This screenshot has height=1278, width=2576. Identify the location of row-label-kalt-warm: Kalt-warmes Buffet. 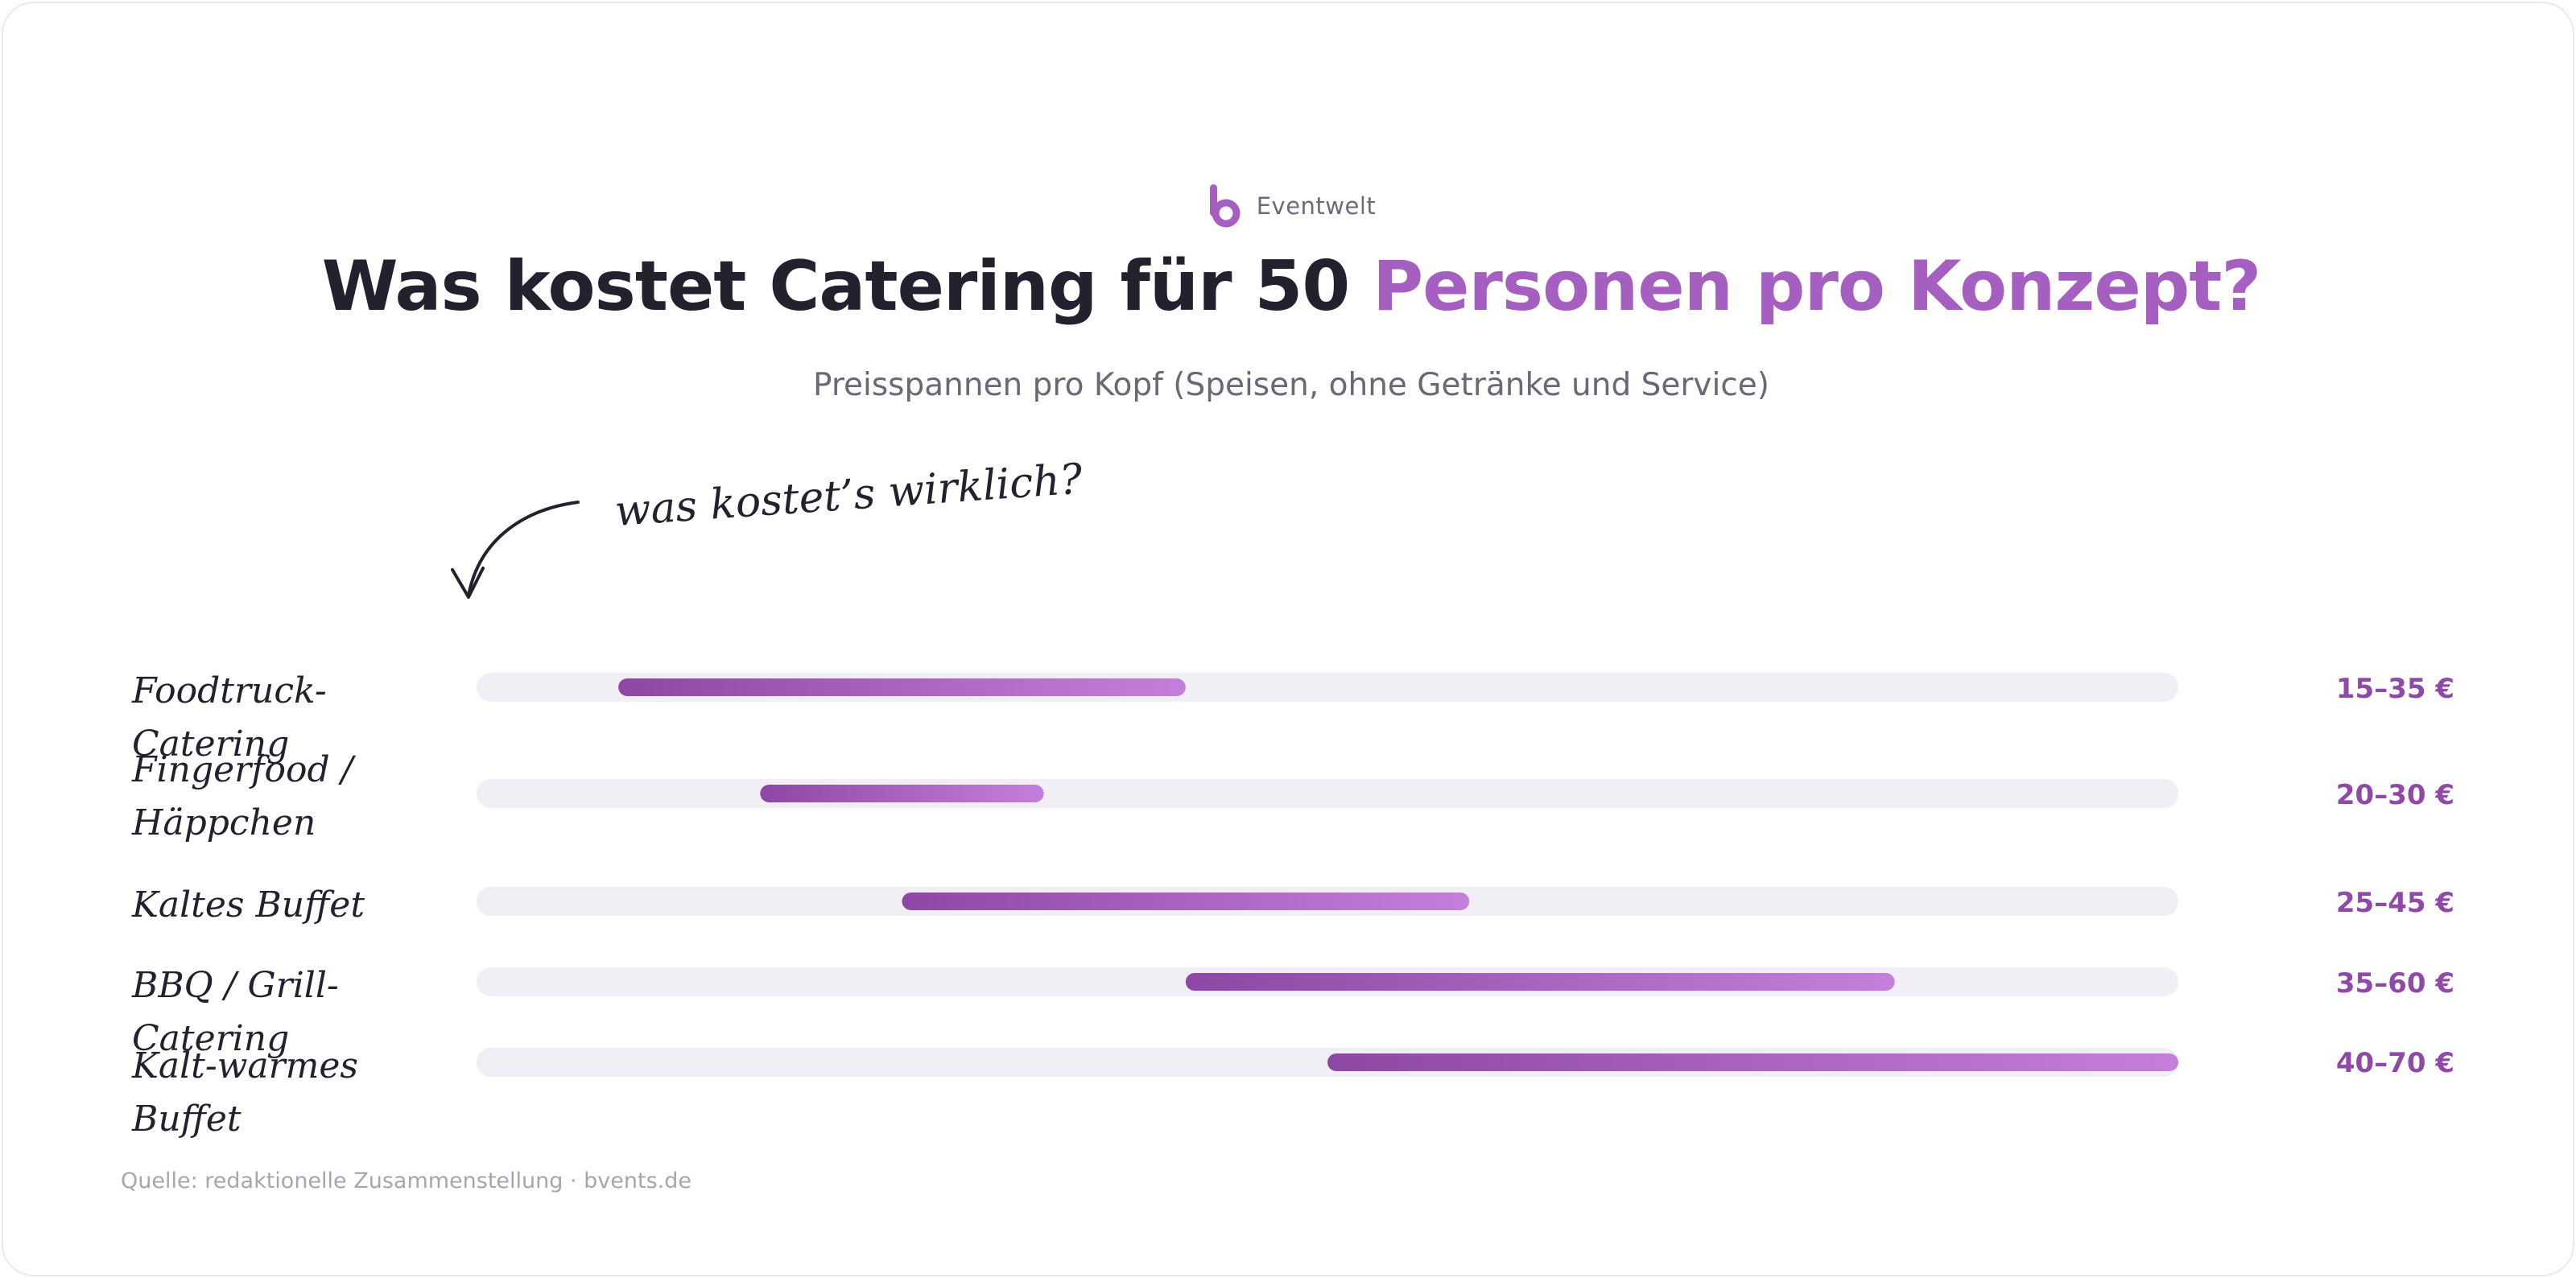
(293, 1093).